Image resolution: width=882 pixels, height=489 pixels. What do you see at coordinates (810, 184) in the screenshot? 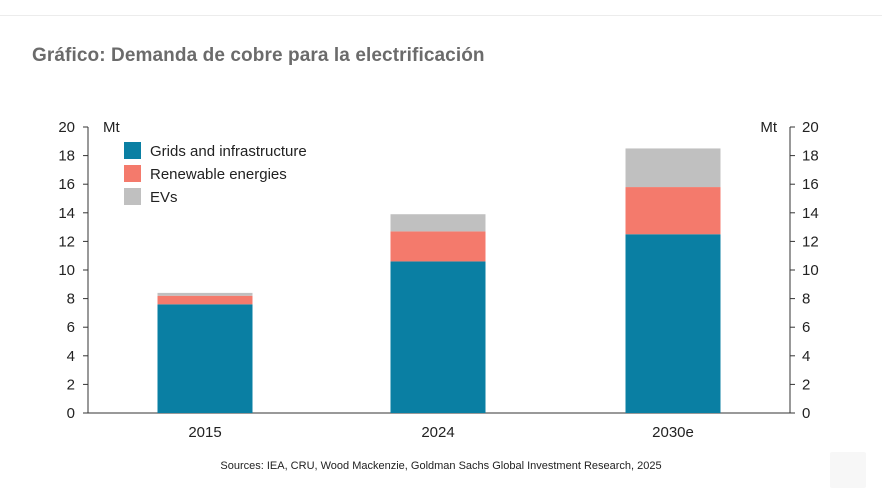
I see `y-tick-label-right: 16` at bounding box center [810, 184].